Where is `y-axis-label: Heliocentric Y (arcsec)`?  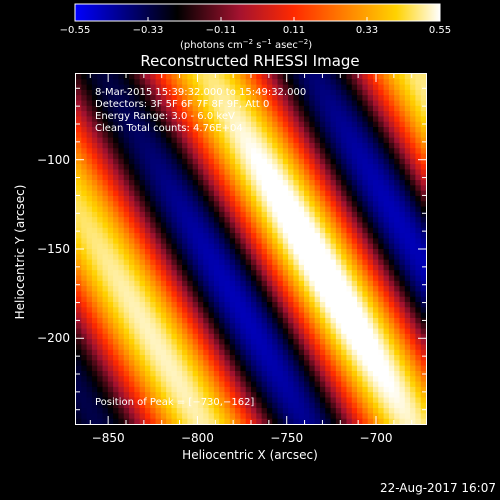 y-axis-label: Heliocentric Y (arcsec) is located at coordinates (20, 252).